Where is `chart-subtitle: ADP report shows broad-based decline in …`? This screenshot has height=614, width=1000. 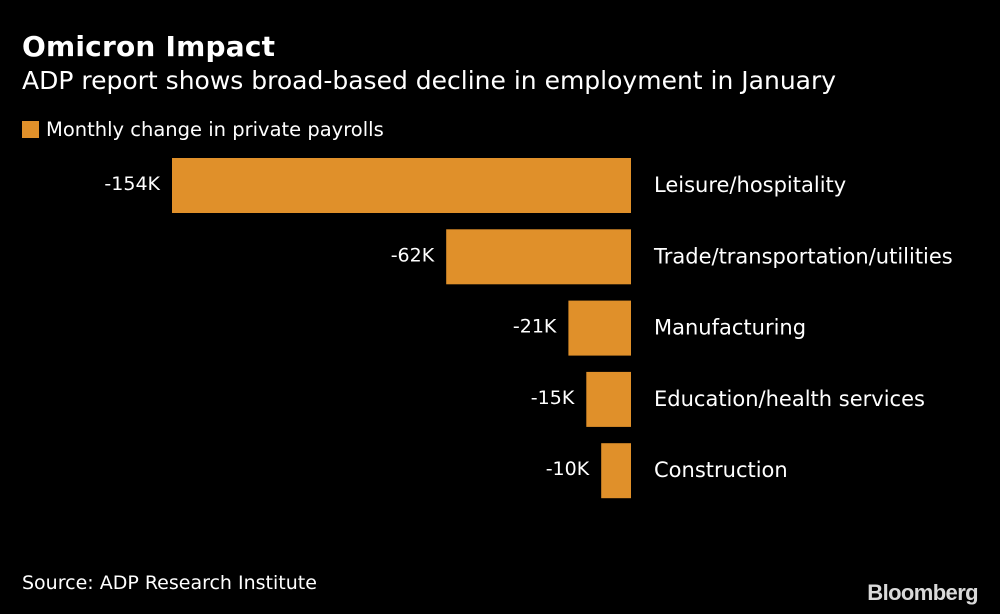 chart-subtitle: ADP report shows broad-based decline in … is located at coordinates (429, 80).